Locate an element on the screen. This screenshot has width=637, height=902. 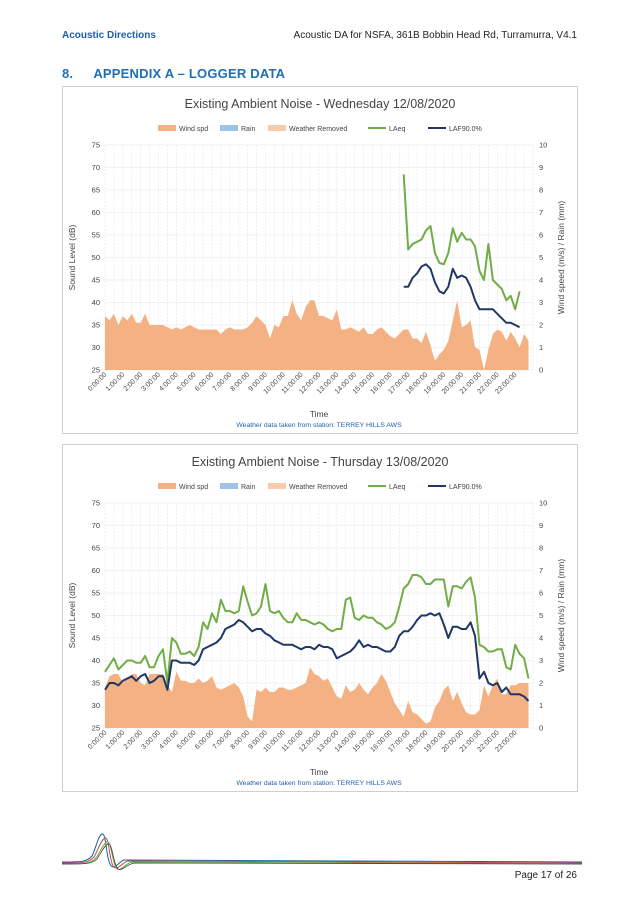
section-title: APPENDIX A – LOGGER DATA is located at coordinates (189, 73).